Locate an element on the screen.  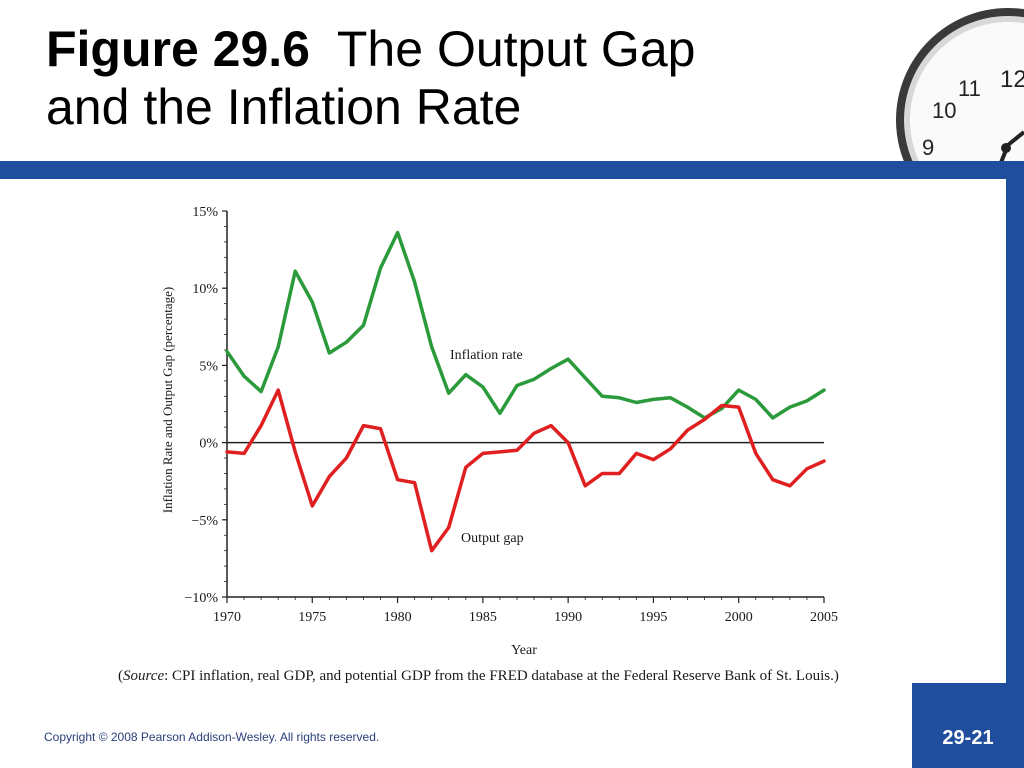
x-axis-label: Year is located at coordinates (524, 650).